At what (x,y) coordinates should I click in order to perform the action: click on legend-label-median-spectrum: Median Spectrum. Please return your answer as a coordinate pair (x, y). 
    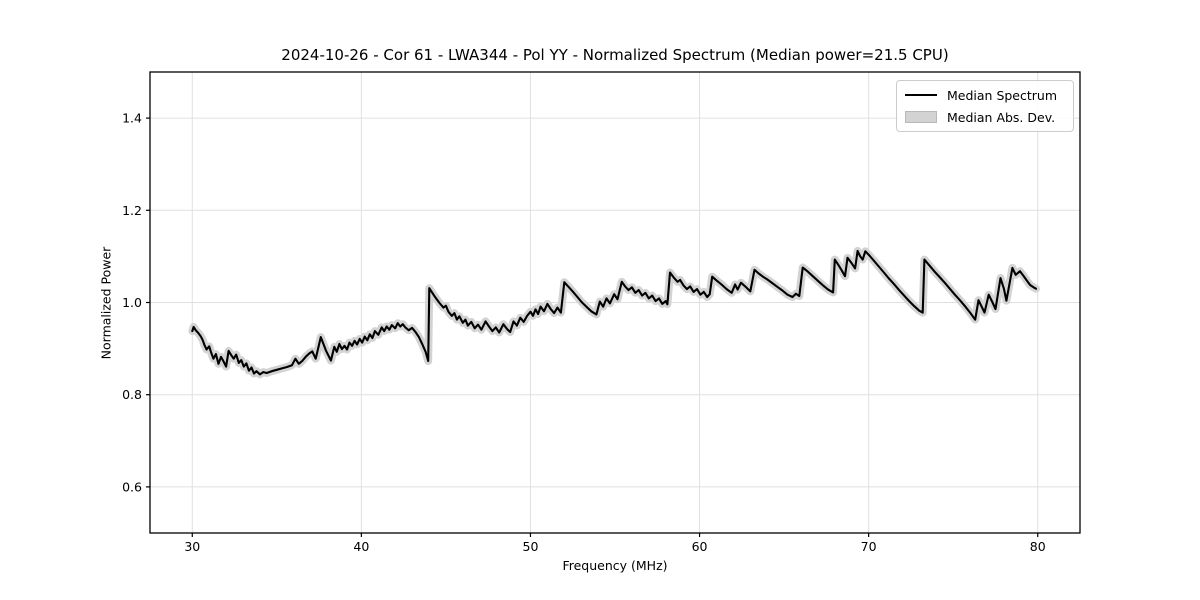
    Looking at the image, I should click on (1002, 95).